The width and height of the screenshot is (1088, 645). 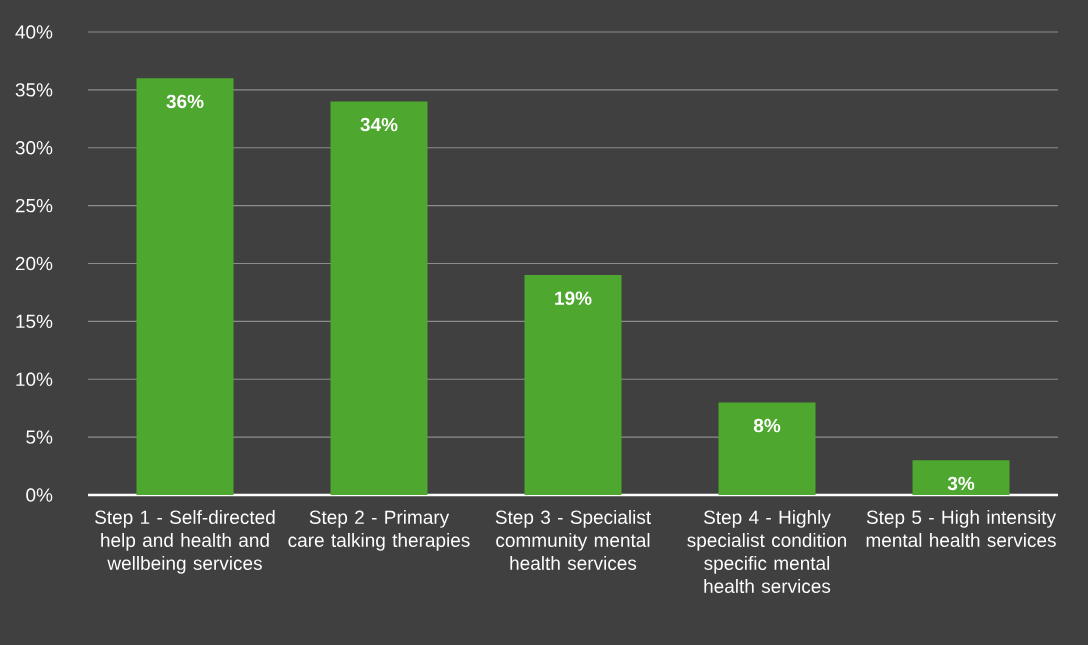 What do you see at coordinates (767, 551) in the screenshot?
I see `x-tick-label: Step 4 - Highly specialist condition specific mental health services` at bounding box center [767, 551].